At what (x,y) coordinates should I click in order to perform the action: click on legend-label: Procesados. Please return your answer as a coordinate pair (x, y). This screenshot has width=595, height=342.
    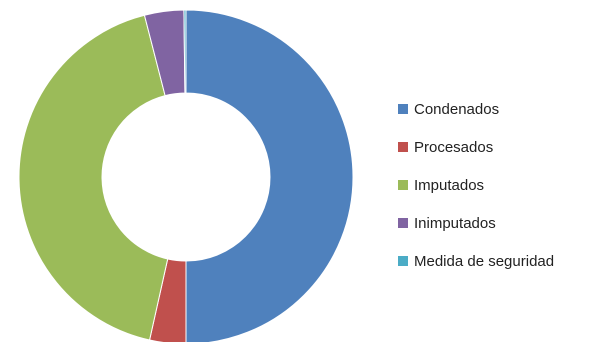
    Looking at the image, I should click on (454, 147).